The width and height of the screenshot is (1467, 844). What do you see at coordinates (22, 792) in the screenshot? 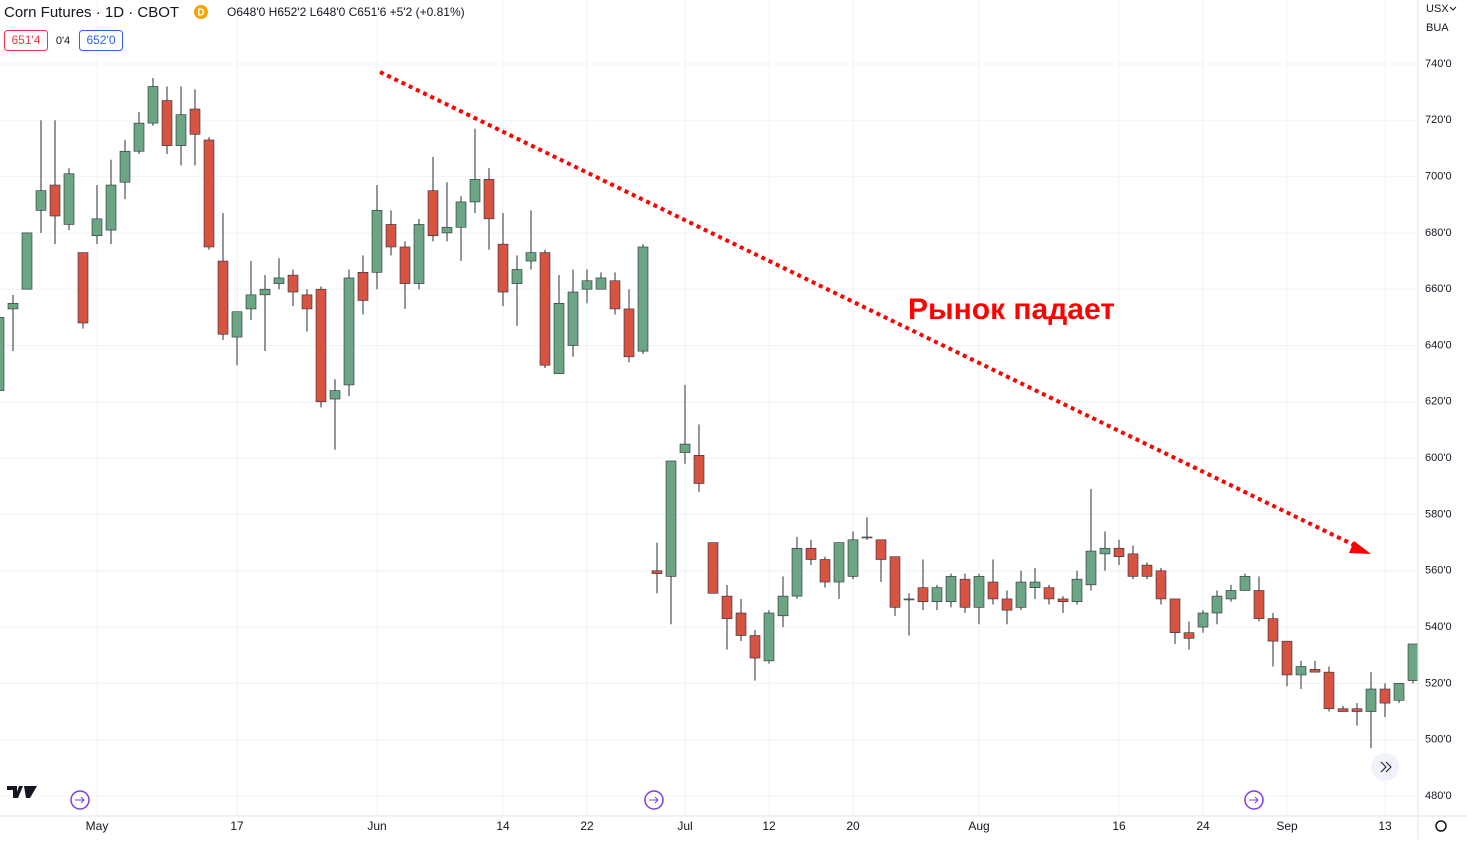
I see `logo-shape` at bounding box center [22, 792].